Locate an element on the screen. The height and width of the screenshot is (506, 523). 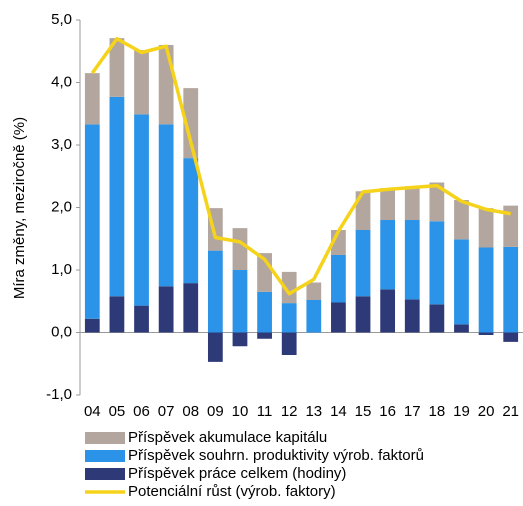
y-tick-label: 4,0 is located at coordinates (61, 81).